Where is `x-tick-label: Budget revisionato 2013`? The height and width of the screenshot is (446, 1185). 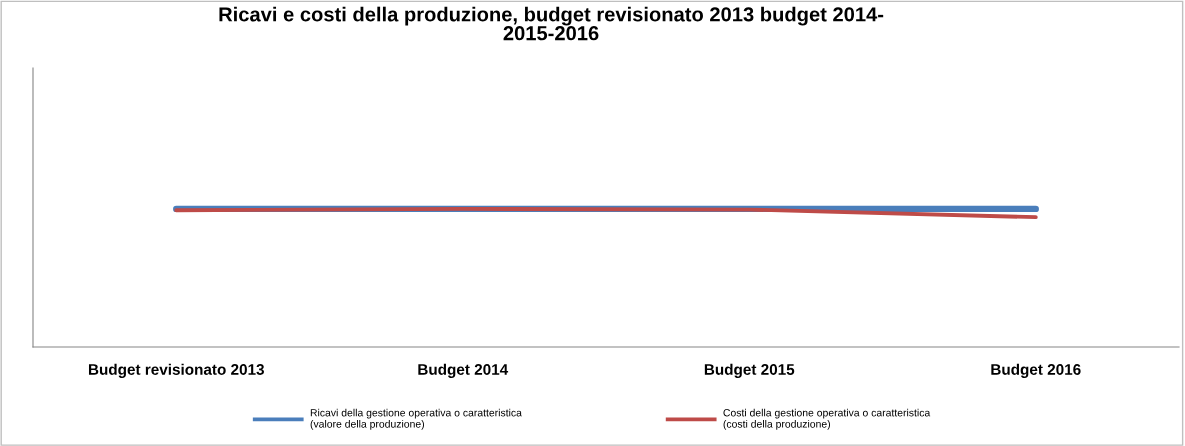 x-tick-label: Budget revisionato 2013 is located at coordinates (176, 370).